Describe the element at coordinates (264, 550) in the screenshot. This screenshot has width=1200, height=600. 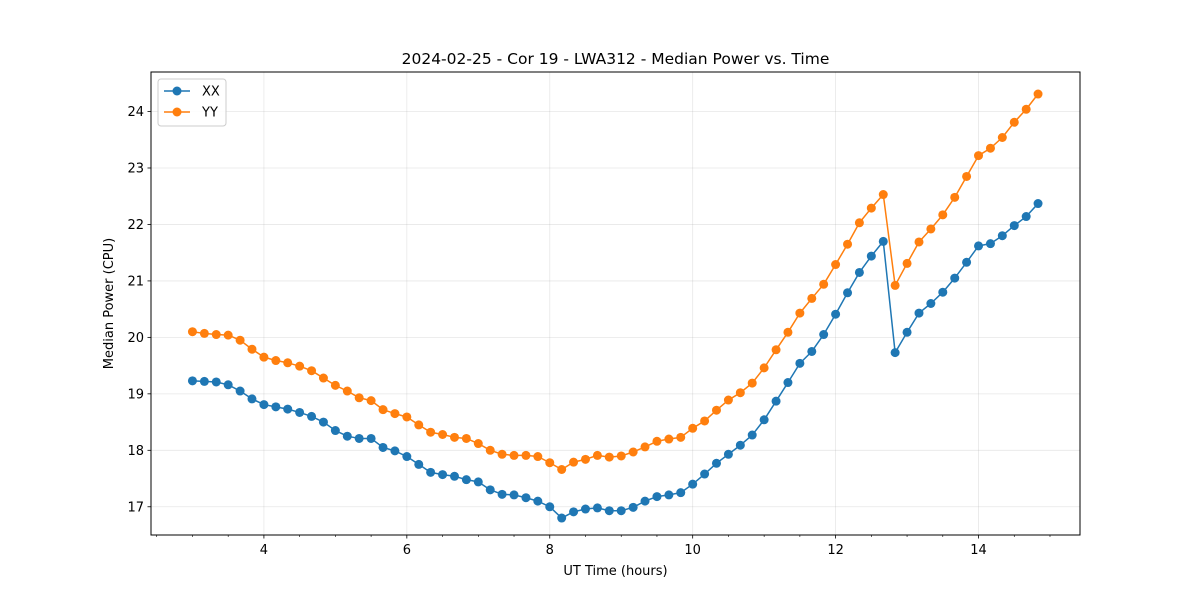
I see `x-tick-label: 4` at that location.